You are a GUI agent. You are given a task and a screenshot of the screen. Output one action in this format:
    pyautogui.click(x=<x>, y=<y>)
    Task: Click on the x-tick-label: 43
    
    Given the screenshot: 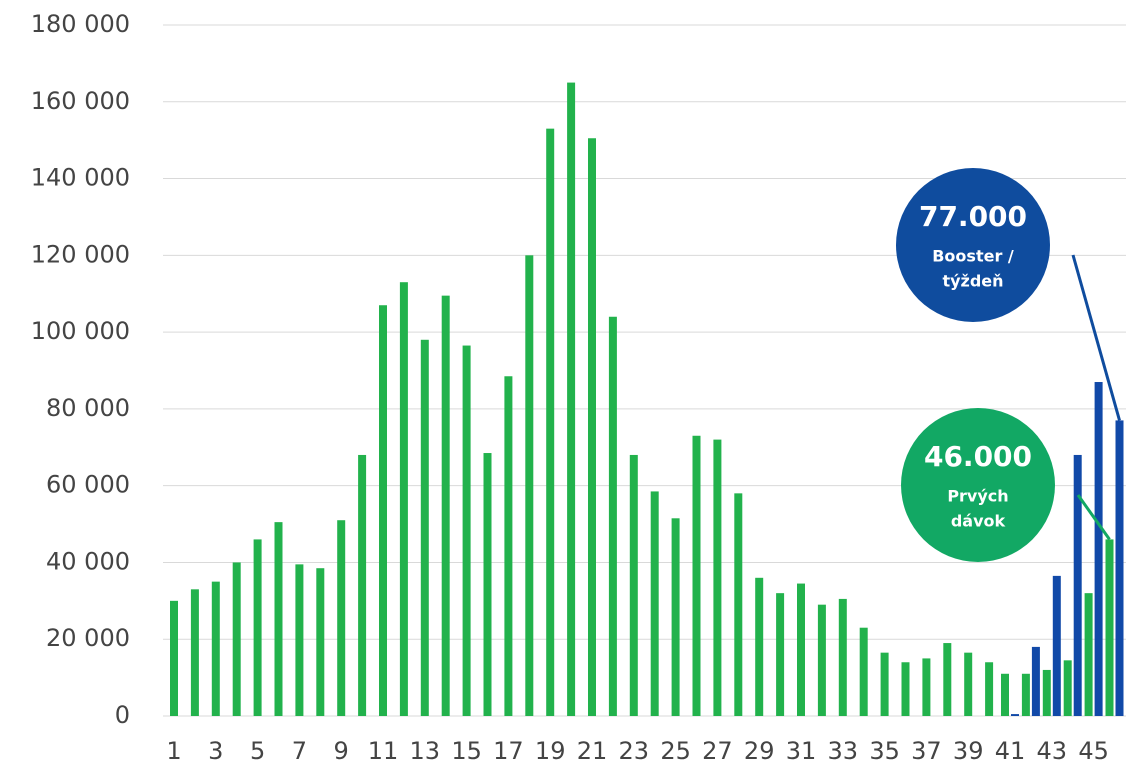 What is the action you would take?
    pyautogui.click(x=1052, y=751)
    